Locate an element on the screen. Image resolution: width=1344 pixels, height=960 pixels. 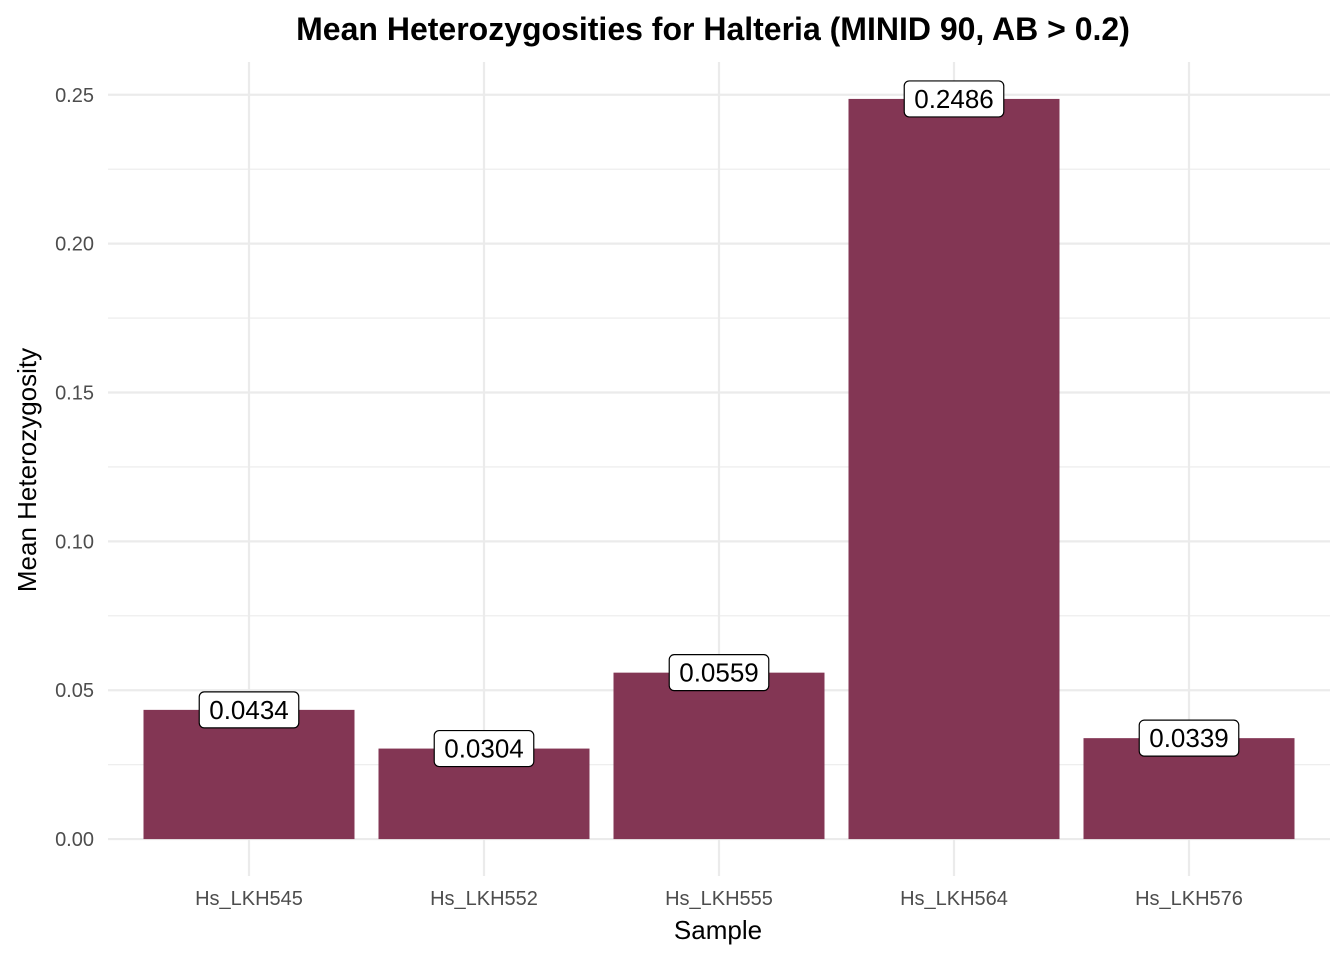
data-label-text: 0.0434 is located at coordinates (249, 710).